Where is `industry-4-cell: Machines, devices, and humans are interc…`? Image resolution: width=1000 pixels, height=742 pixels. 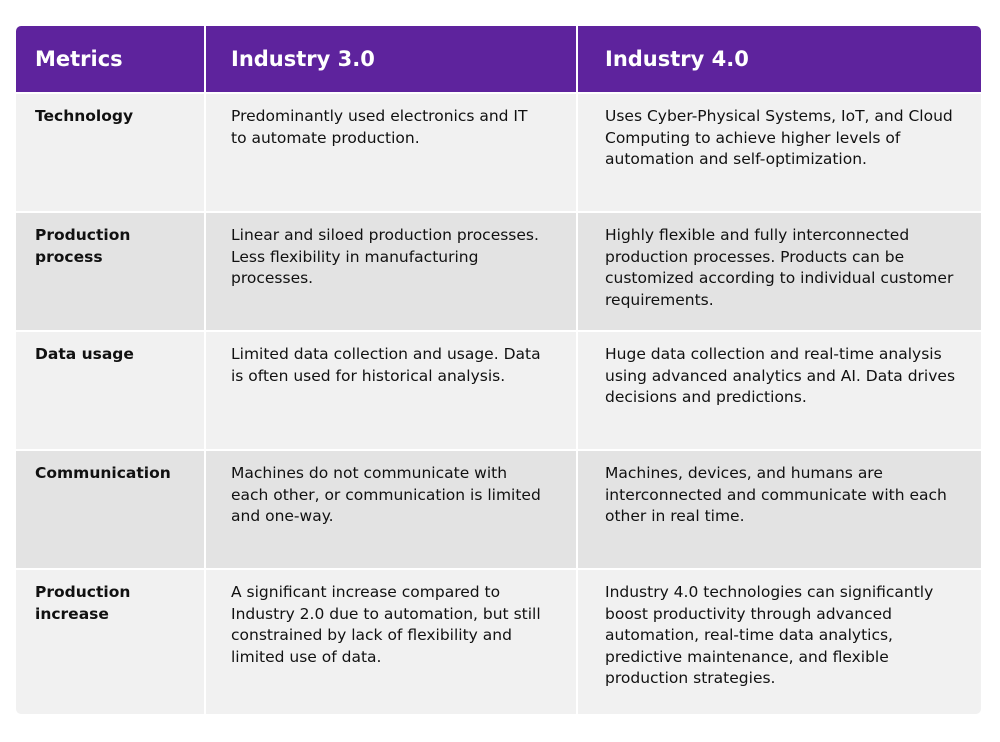 industry-4-cell: Machines, devices, and humans are interc… is located at coordinates (779, 509).